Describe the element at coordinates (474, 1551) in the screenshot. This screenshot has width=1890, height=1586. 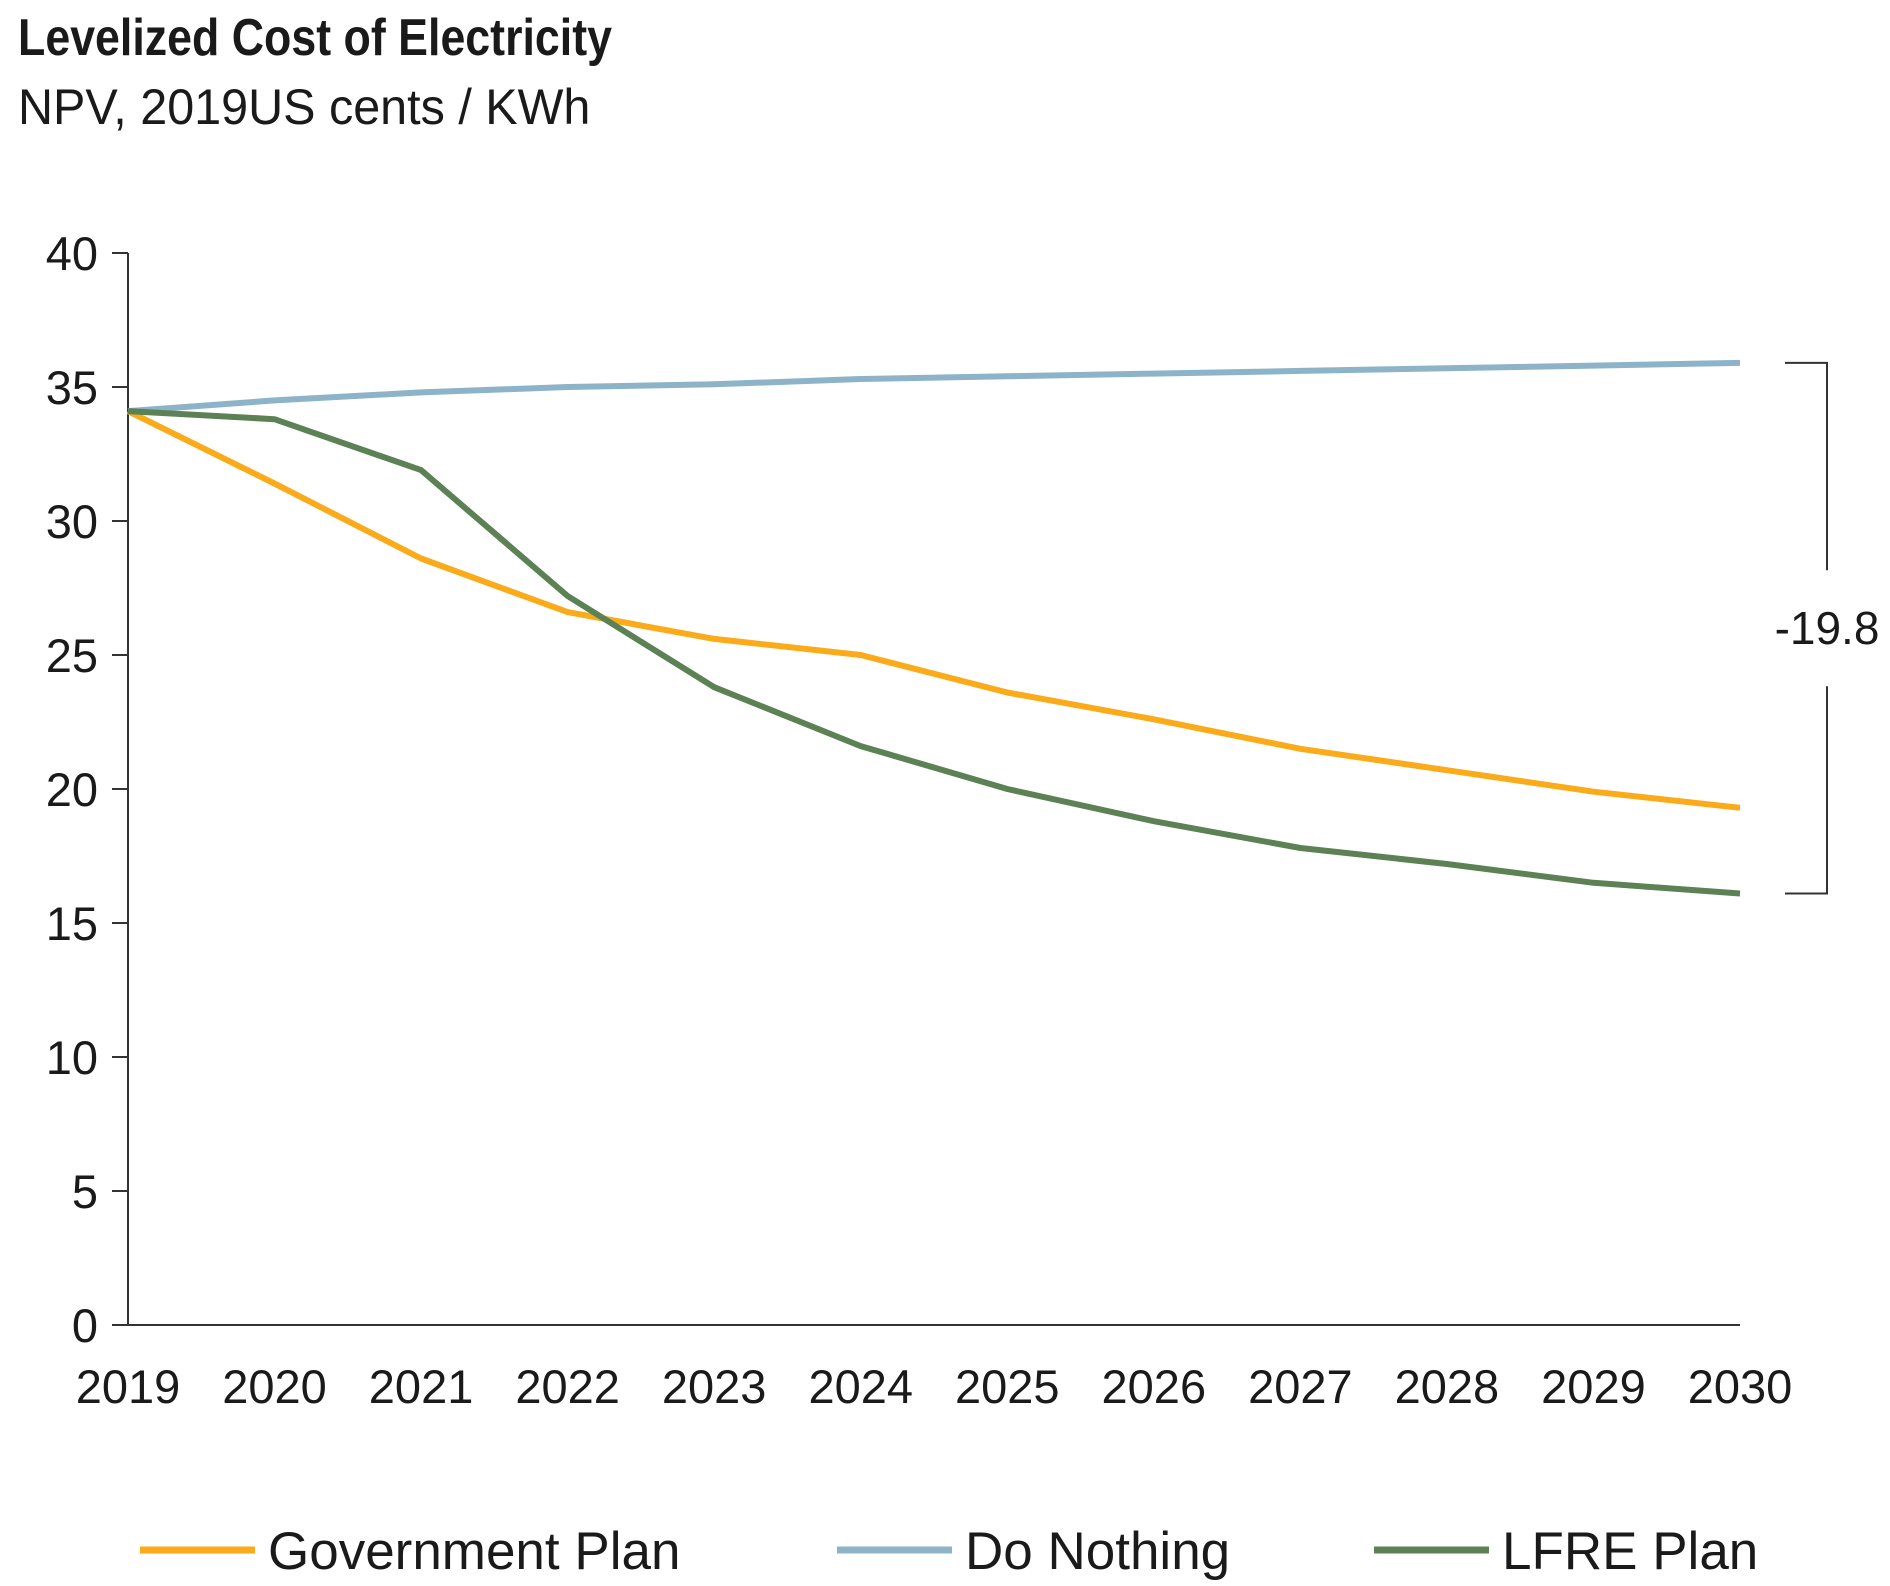
I see `legend-label-government-plan: Government Plan` at that location.